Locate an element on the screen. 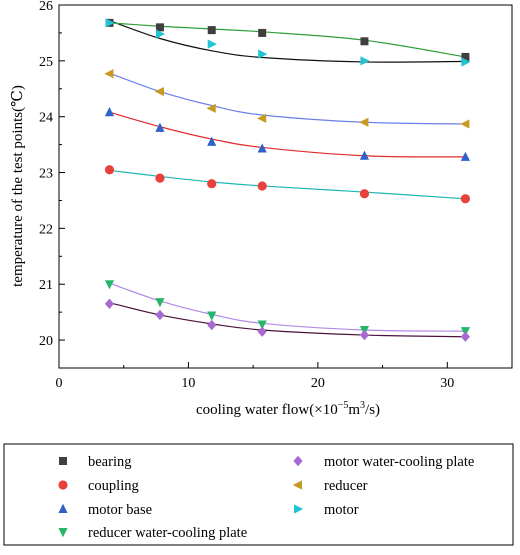 This screenshot has width=520, height=555. x-axis-label-part: /s) is located at coordinates (372, 410).